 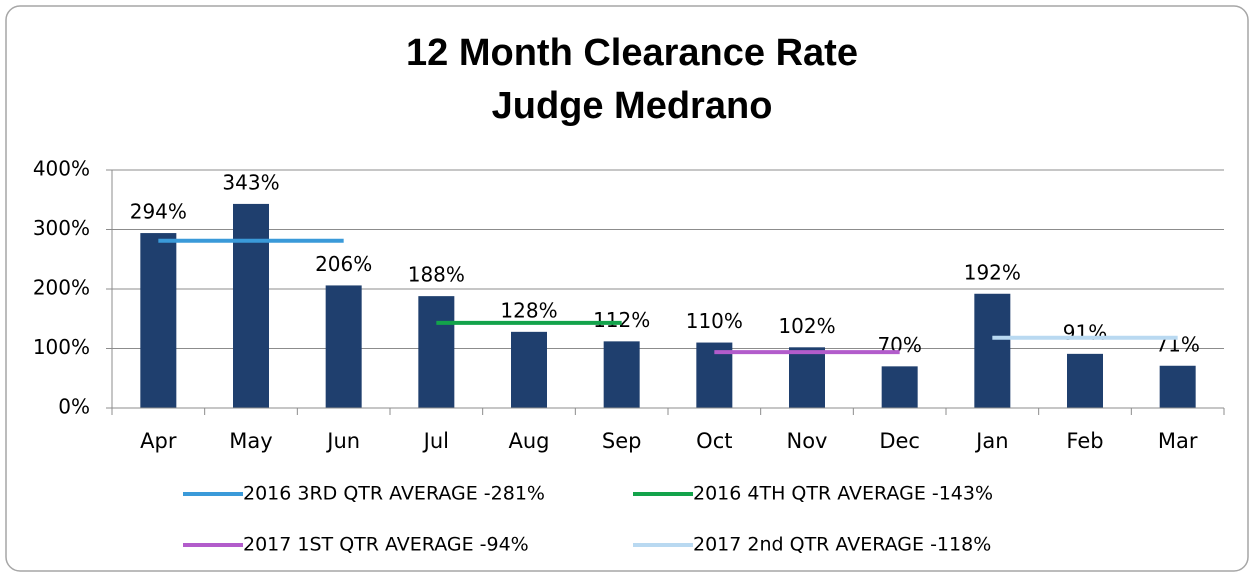 What do you see at coordinates (158, 441) in the screenshot?
I see `x-tick-label: Apr` at bounding box center [158, 441].